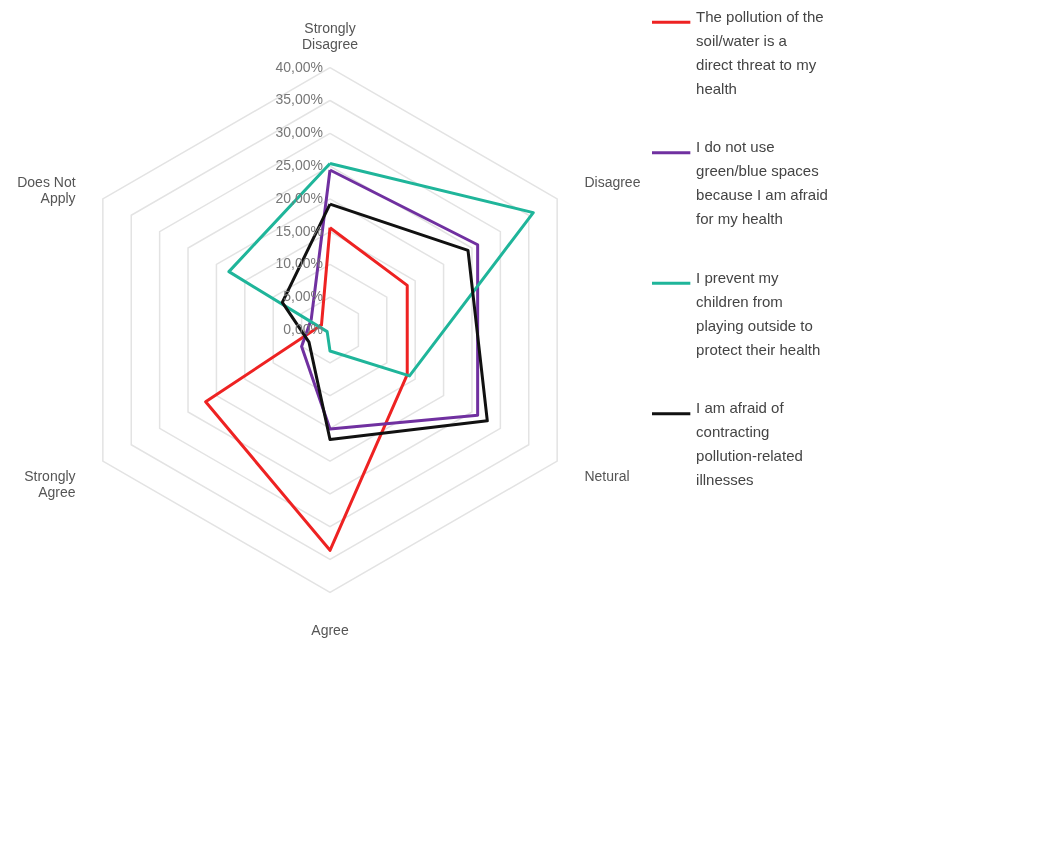  Describe the element at coordinates (612, 182) in the screenshot. I see `spoke-label: Disagree` at that location.